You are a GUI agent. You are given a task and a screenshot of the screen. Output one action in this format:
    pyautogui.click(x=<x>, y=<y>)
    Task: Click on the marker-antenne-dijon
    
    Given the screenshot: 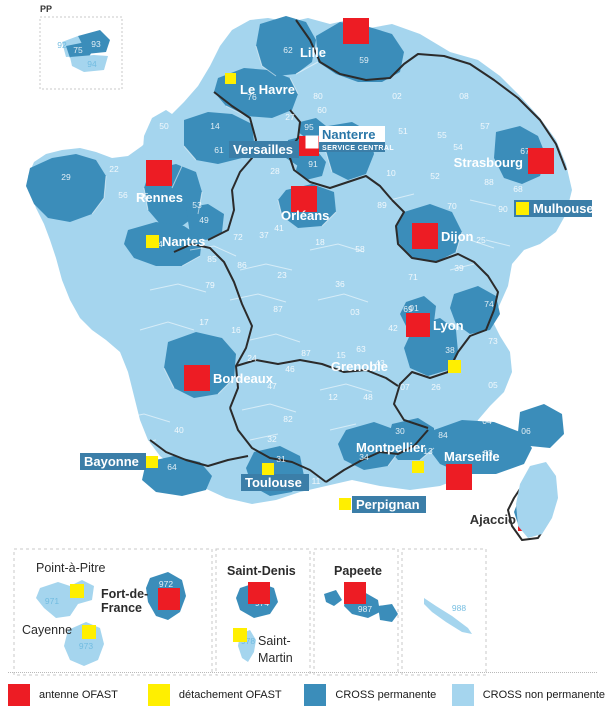 What is the action you would take?
    pyautogui.click(x=425, y=236)
    